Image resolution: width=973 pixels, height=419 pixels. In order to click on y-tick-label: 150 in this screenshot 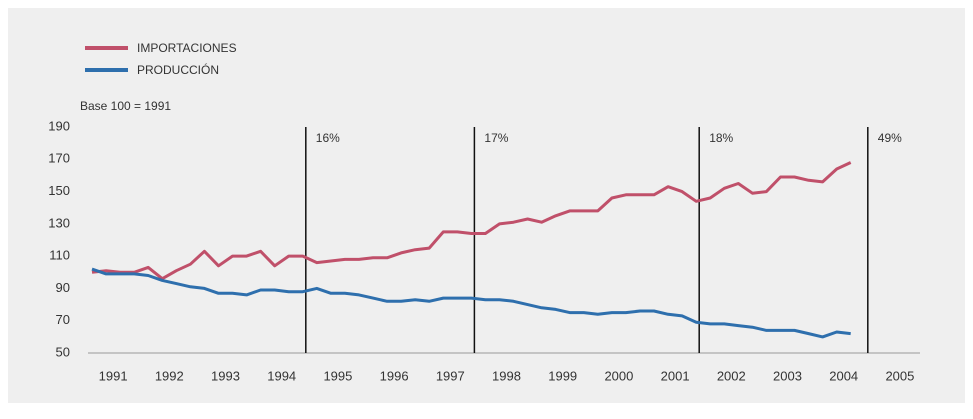, I will do `click(59, 190)`.